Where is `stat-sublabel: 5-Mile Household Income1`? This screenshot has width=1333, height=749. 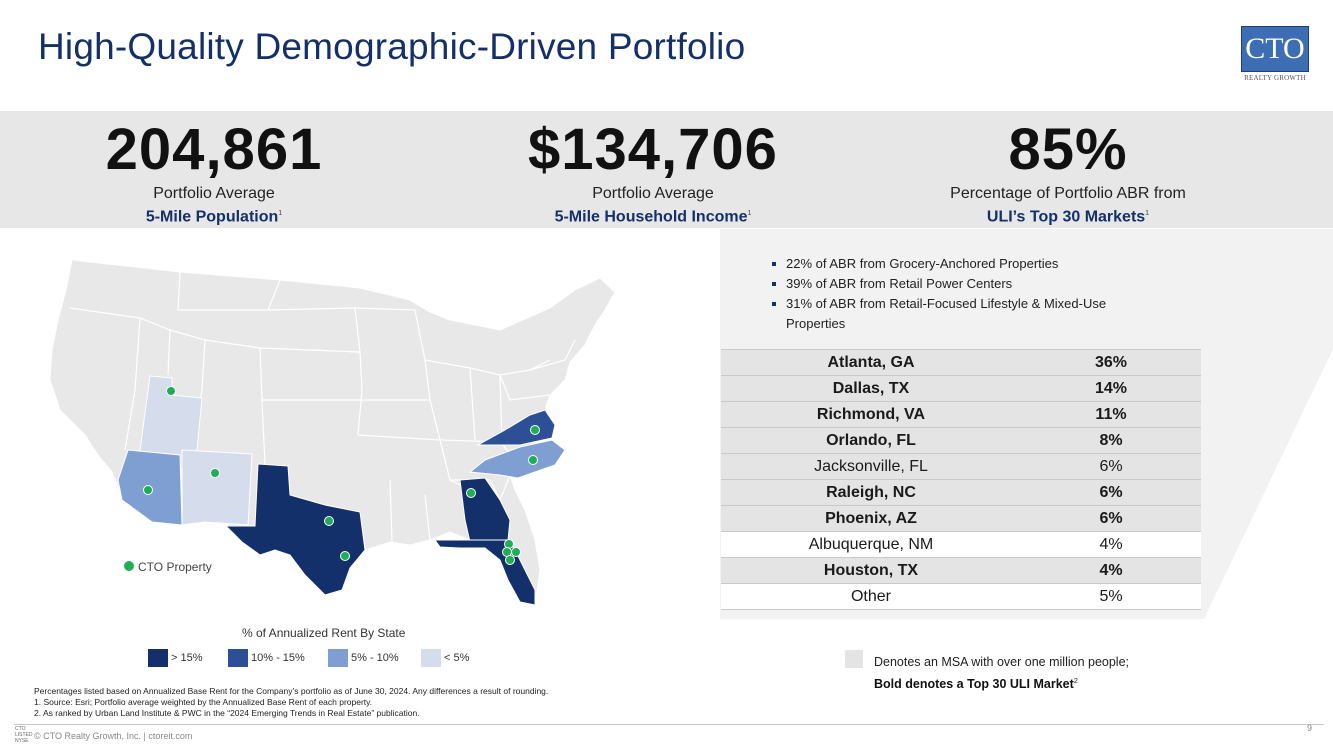 stat-sublabel: 5-Mile Household Income1 is located at coordinates (653, 217).